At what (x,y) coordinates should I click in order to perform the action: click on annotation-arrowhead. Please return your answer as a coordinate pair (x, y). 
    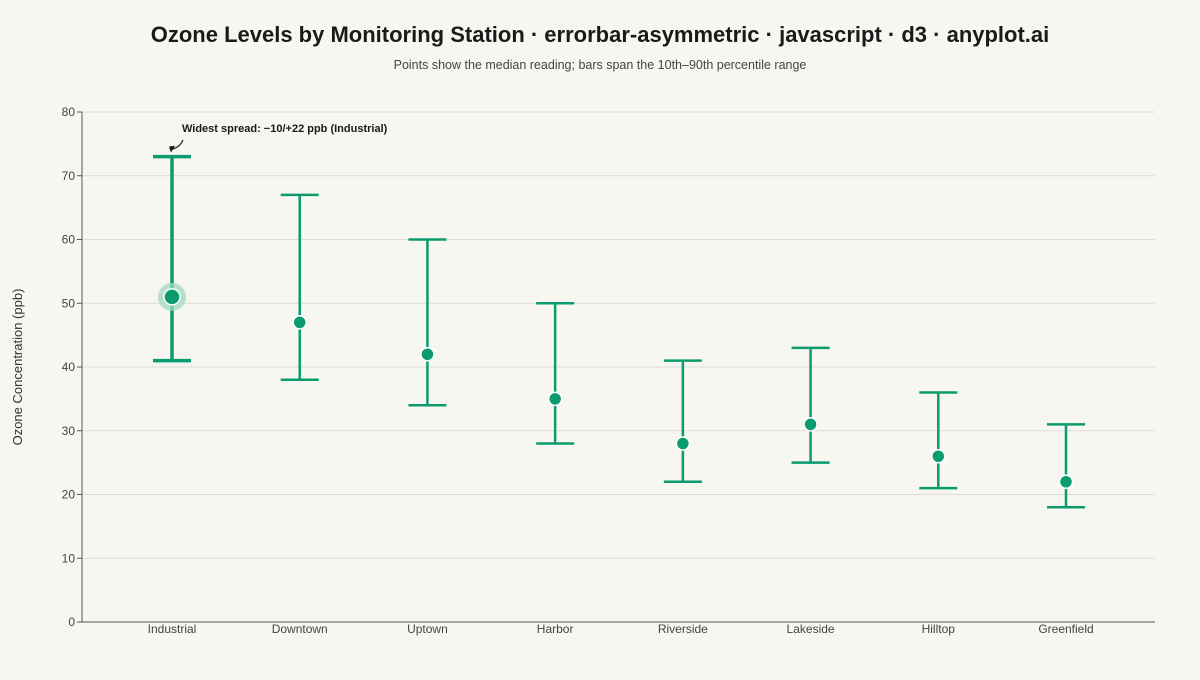
    Looking at the image, I should click on (172, 149).